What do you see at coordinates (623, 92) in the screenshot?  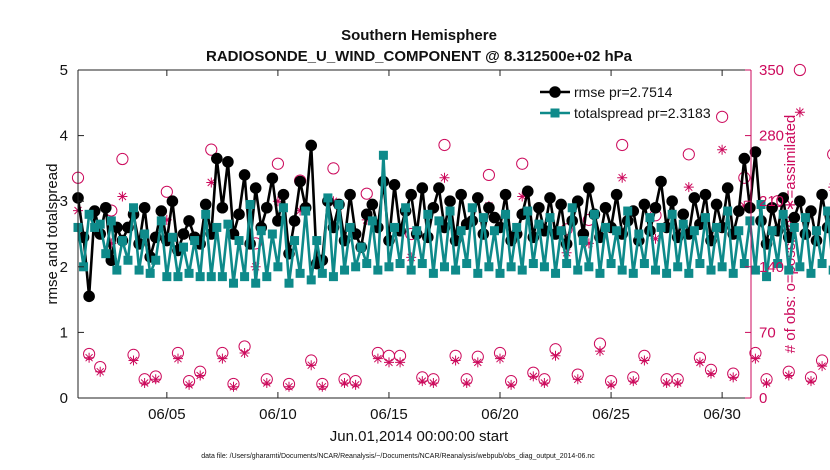 I see `legend-label-rmse: rmse pr=2.7514` at bounding box center [623, 92].